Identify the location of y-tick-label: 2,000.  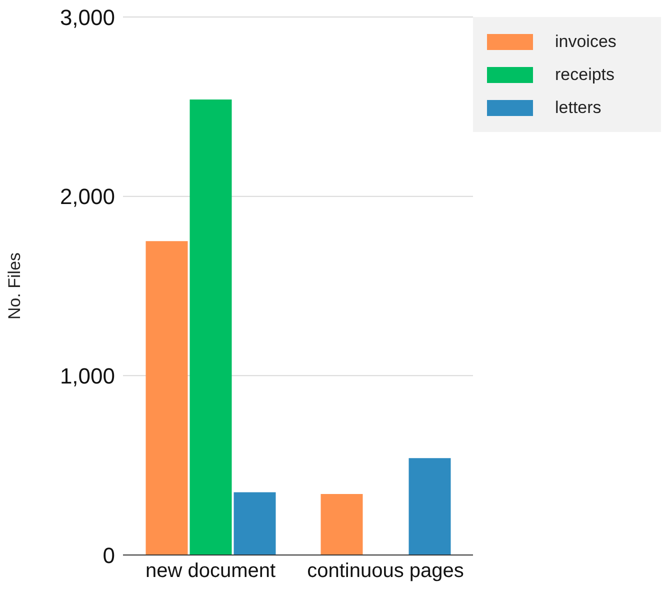
(87, 197).